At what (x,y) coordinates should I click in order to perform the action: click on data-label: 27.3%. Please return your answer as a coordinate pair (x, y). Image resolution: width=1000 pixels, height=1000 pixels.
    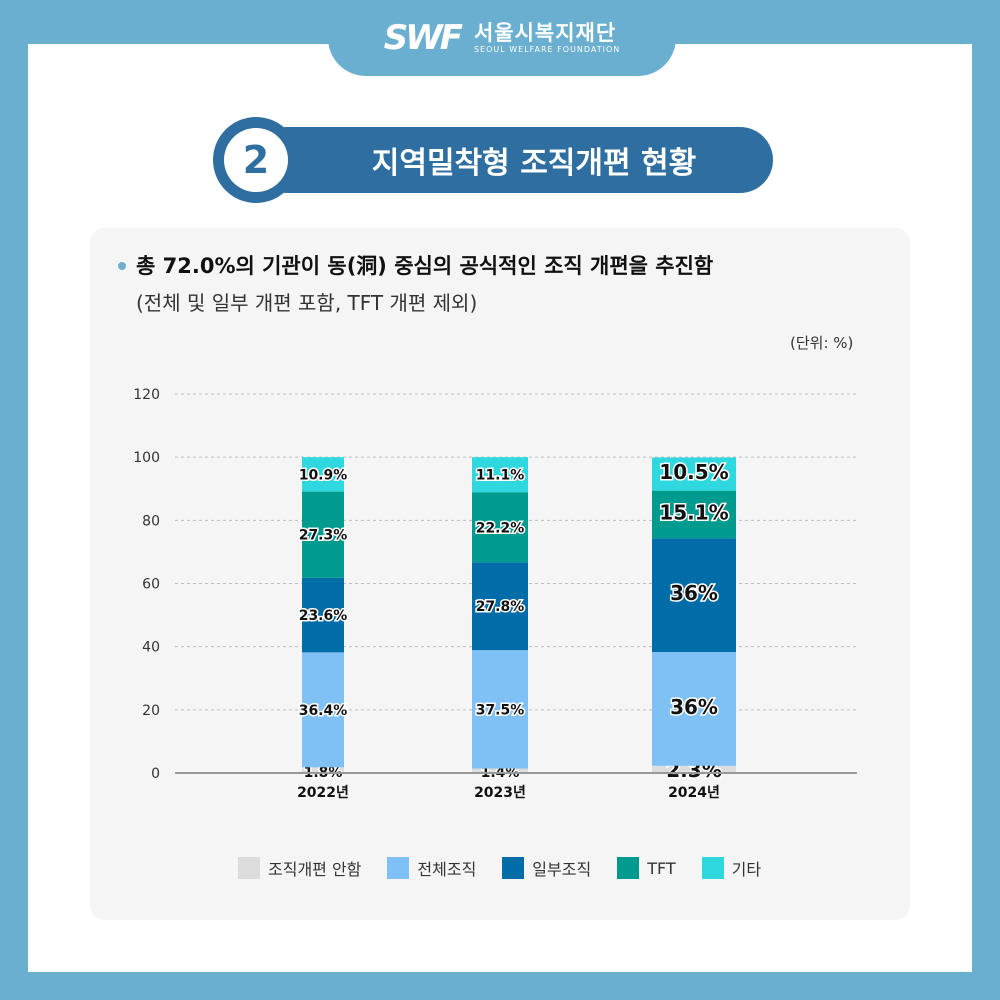
    Looking at the image, I should click on (323, 536).